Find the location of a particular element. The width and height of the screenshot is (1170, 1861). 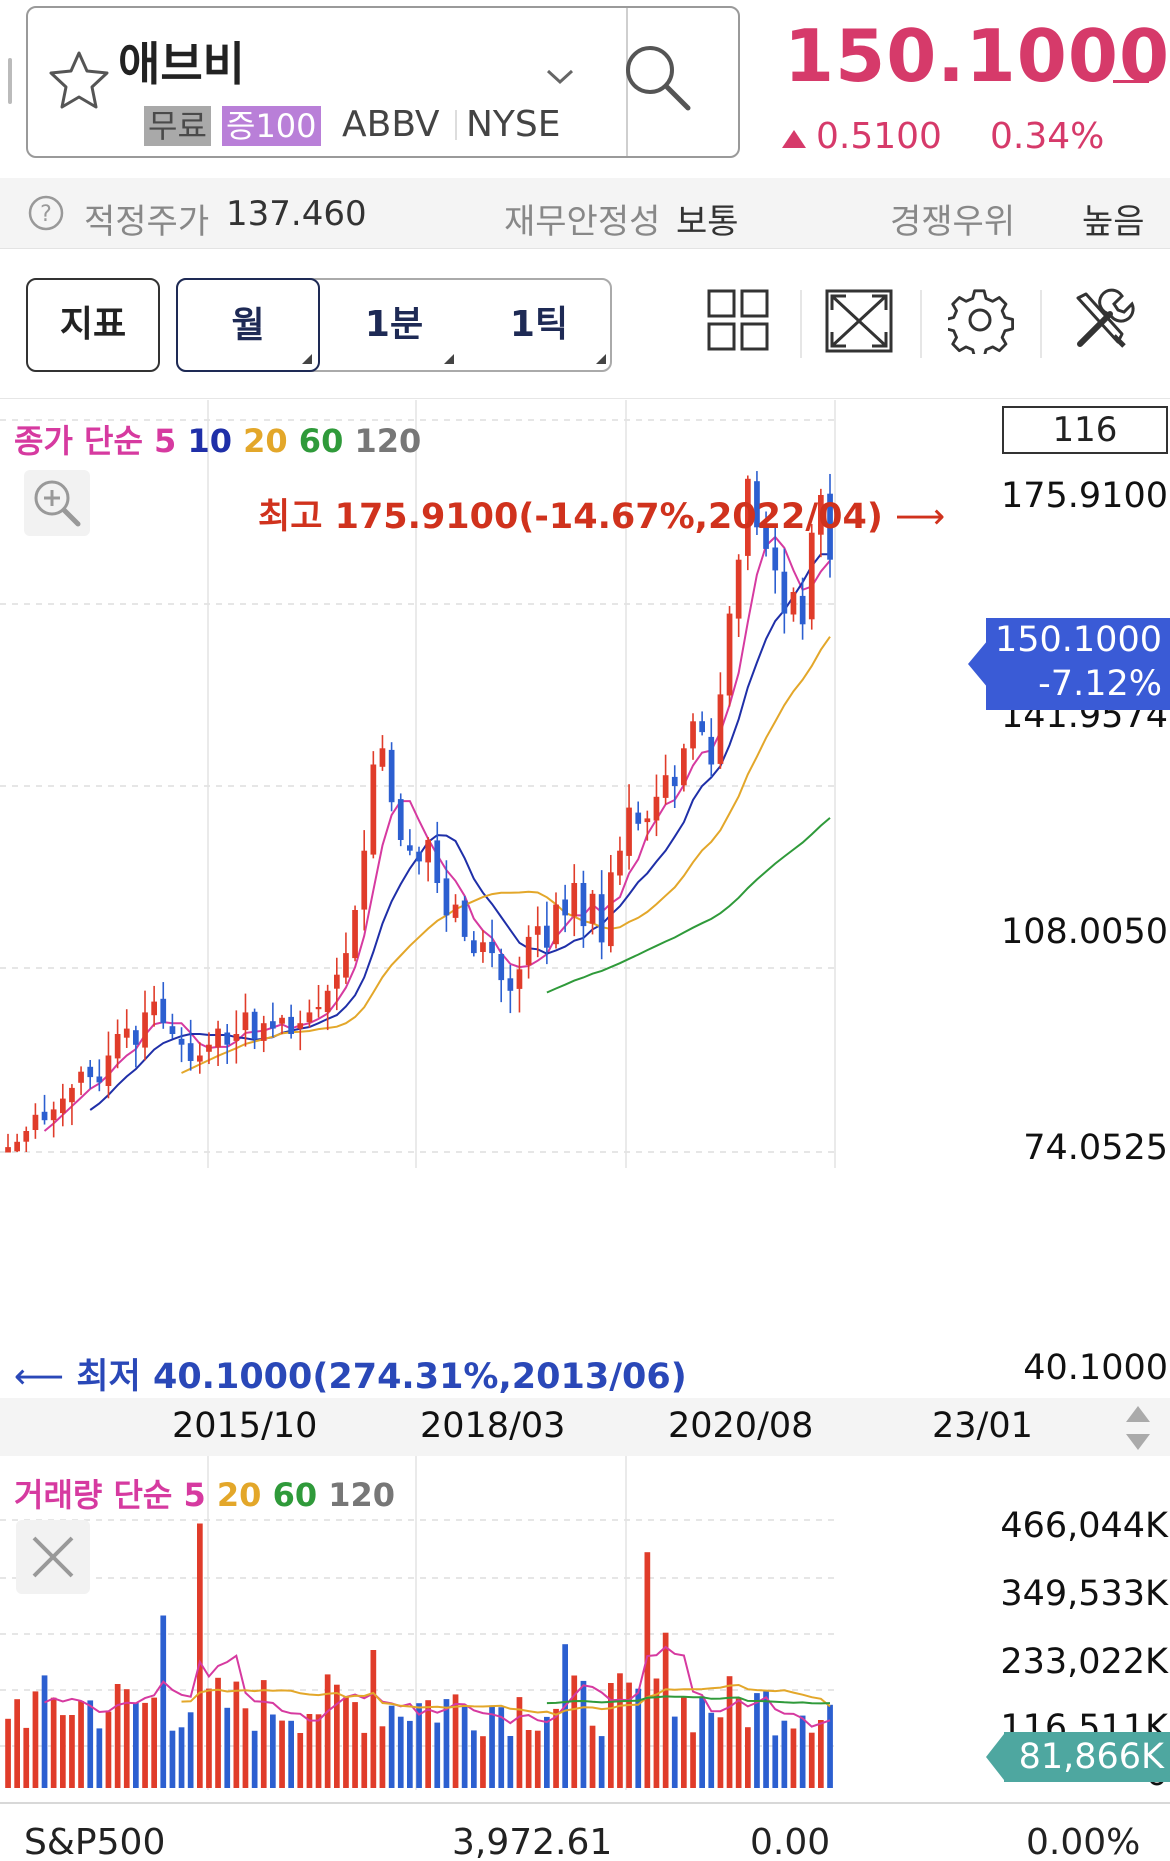

stock-name: 애브비 is located at coordinates (181, 64).